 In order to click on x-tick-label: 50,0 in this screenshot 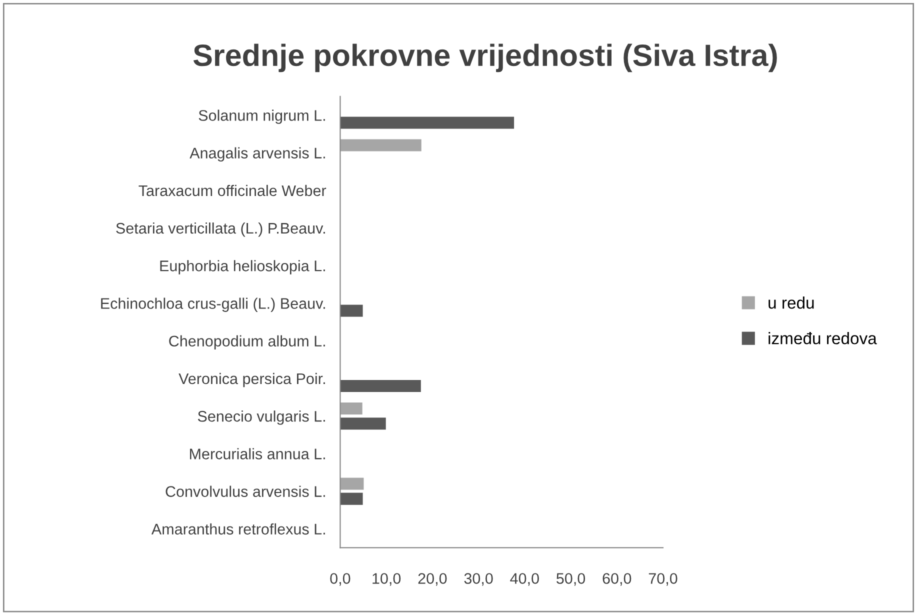, I will do `click(571, 579)`.